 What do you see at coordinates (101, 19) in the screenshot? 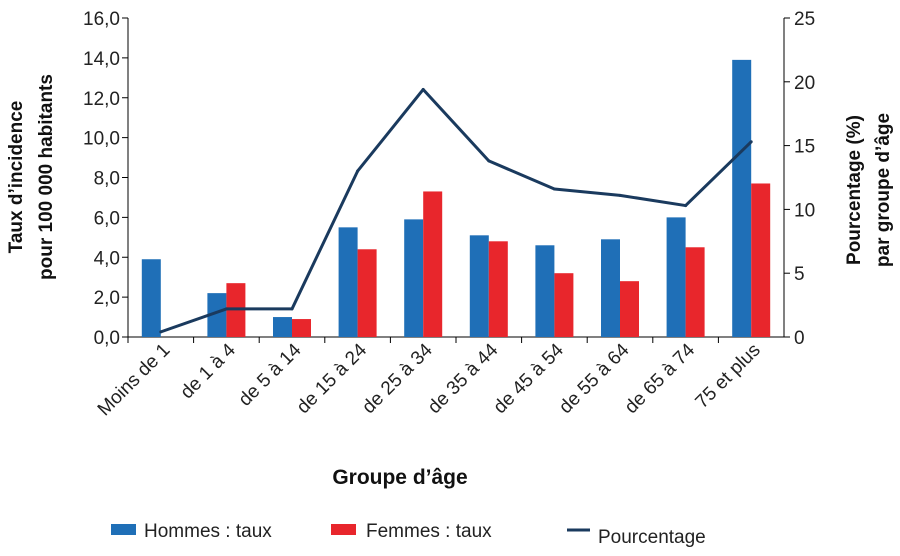
I see `y-tick-label: 16,0` at bounding box center [101, 19].